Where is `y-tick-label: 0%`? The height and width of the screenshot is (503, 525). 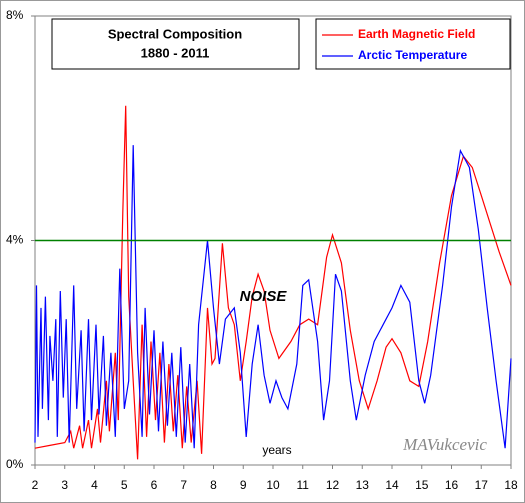 y-tick-label: 0% is located at coordinates (15, 464).